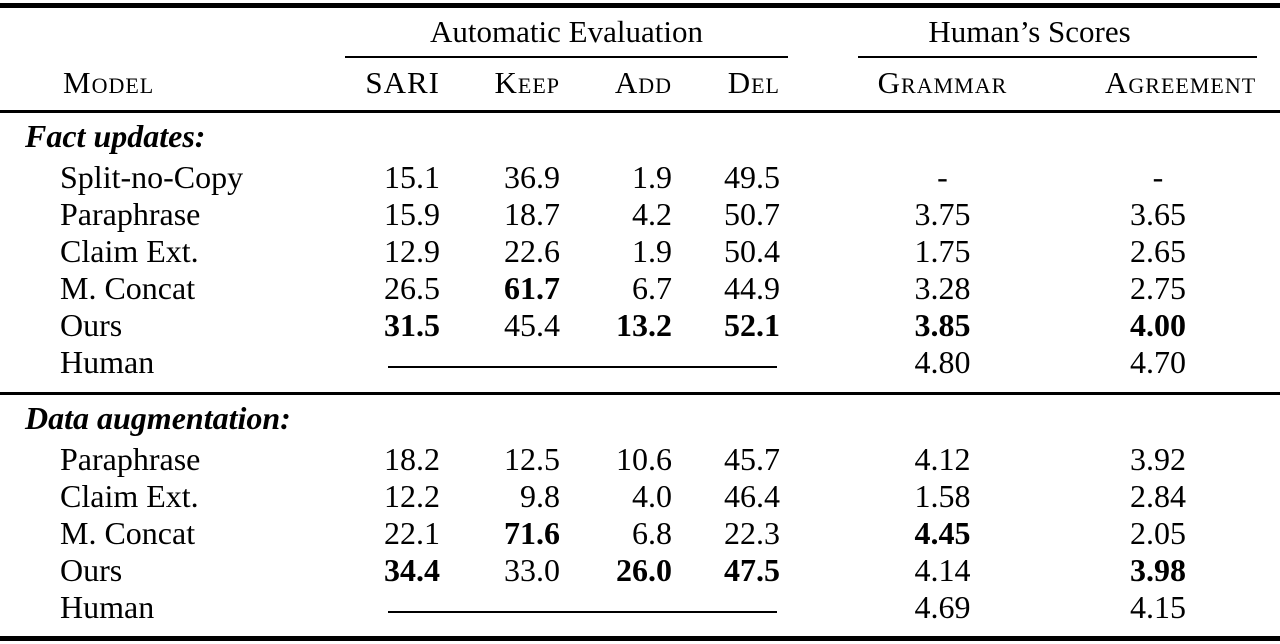 The image size is (1280, 644). What do you see at coordinates (752, 570) in the screenshot?
I see `cell-del: 47.5` at bounding box center [752, 570].